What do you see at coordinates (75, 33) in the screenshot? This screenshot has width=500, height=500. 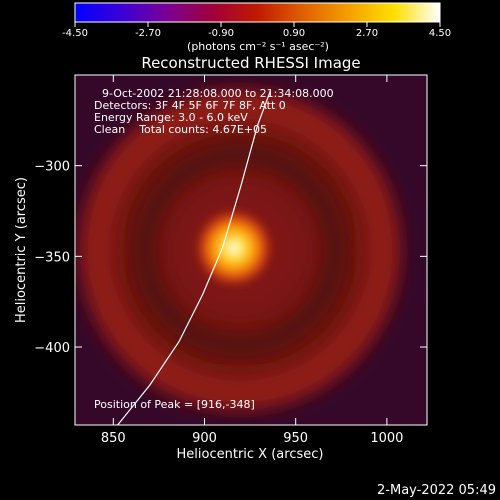 I see `colorbar-tick-label: -4.50` at bounding box center [75, 33].